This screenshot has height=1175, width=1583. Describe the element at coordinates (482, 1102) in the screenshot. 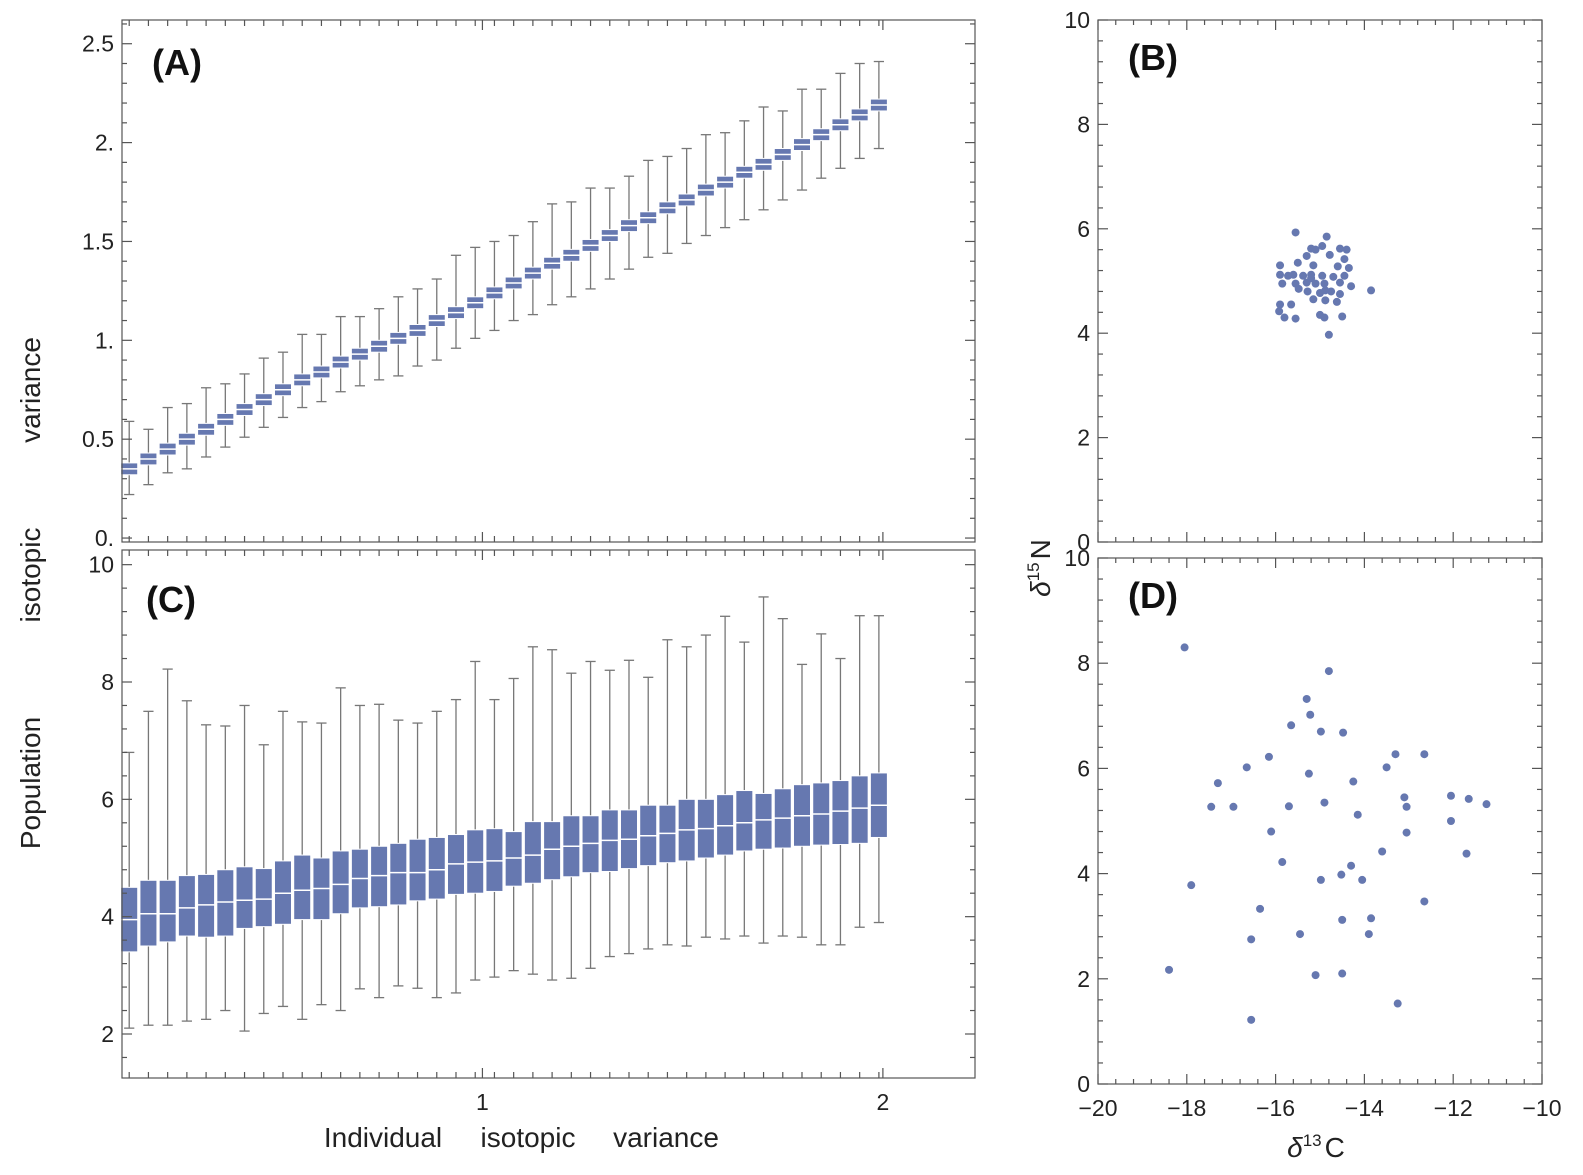

I see `panel-c-xtick-label: 1` at that location.